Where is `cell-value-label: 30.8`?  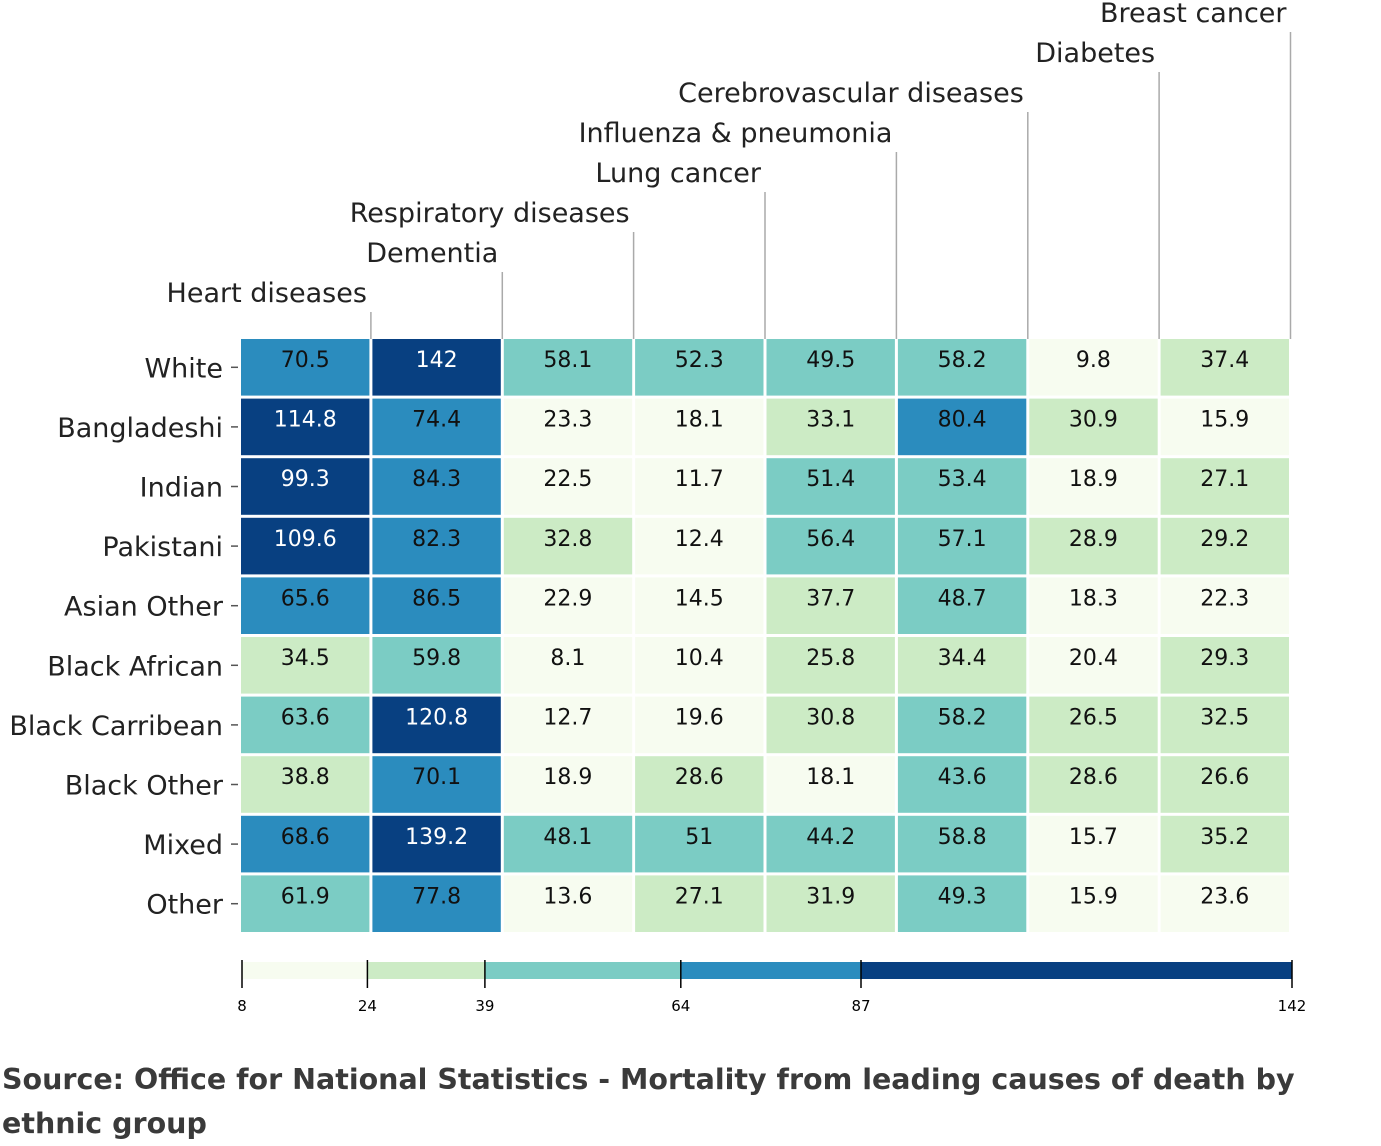
cell-value-label: 30.8 is located at coordinates (830, 718).